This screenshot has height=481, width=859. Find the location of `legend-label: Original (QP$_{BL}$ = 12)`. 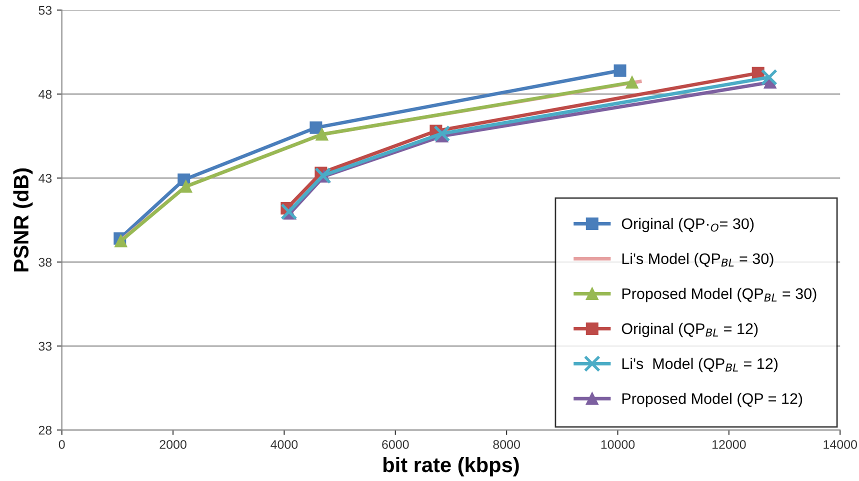

legend-label: Original (QP$_{BL}$ = 12) is located at coordinates (690, 330).